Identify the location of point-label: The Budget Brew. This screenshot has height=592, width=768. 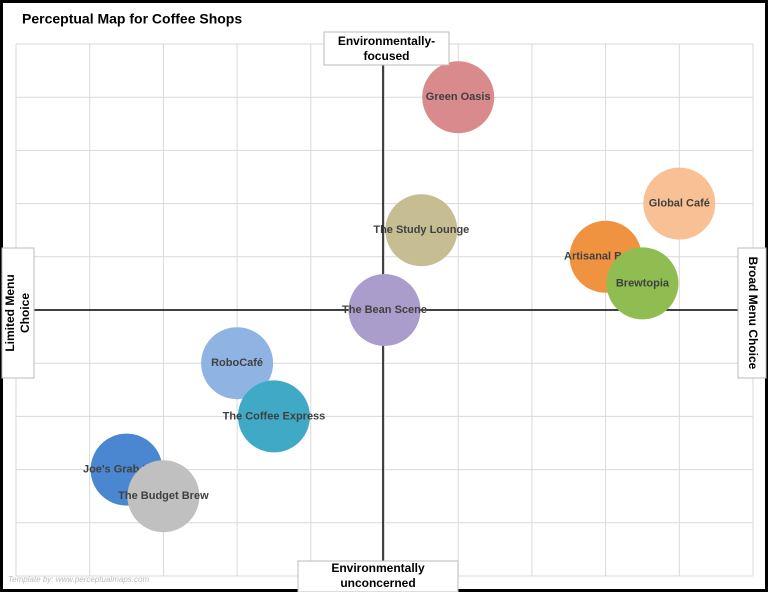
(163, 496).